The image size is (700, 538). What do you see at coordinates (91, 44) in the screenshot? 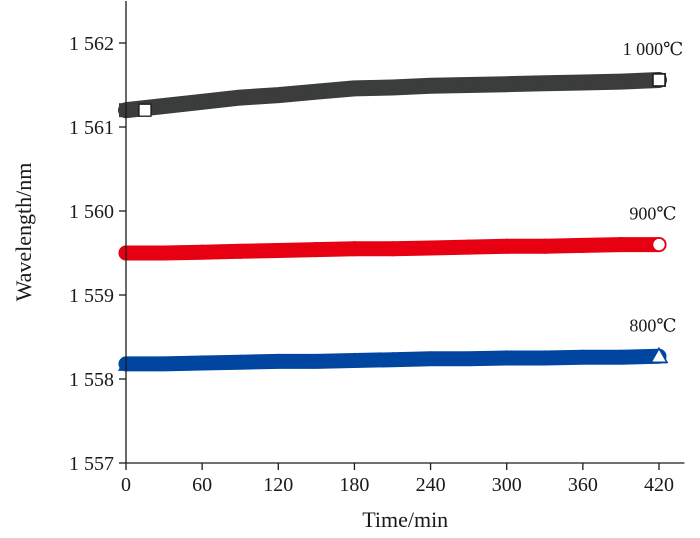
I see `y-tick-label: 1 562` at bounding box center [91, 44].